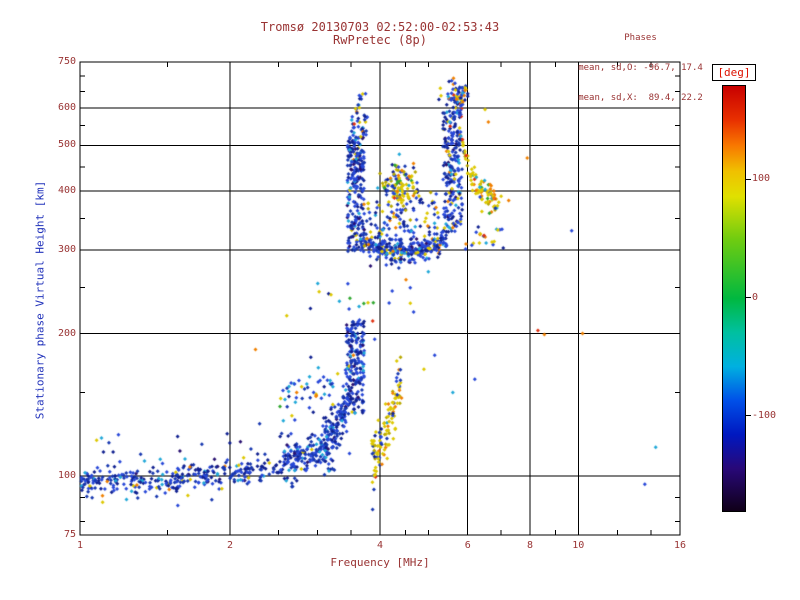  Describe the element at coordinates (640, 38) in the screenshot. I see `phase-stats-title: Phases` at that location.